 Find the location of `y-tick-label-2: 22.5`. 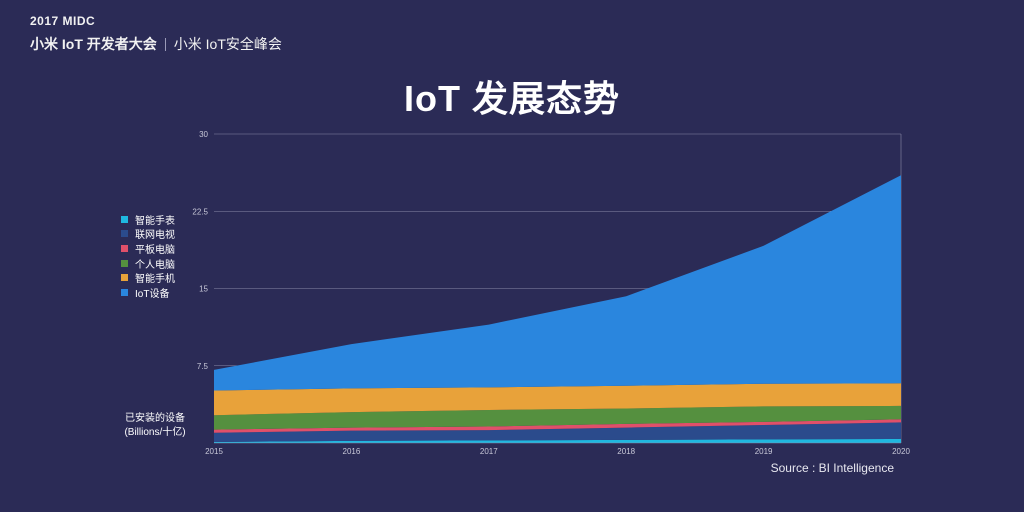

y-tick-label-2: 22.5 is located at coordinates (200, 211).